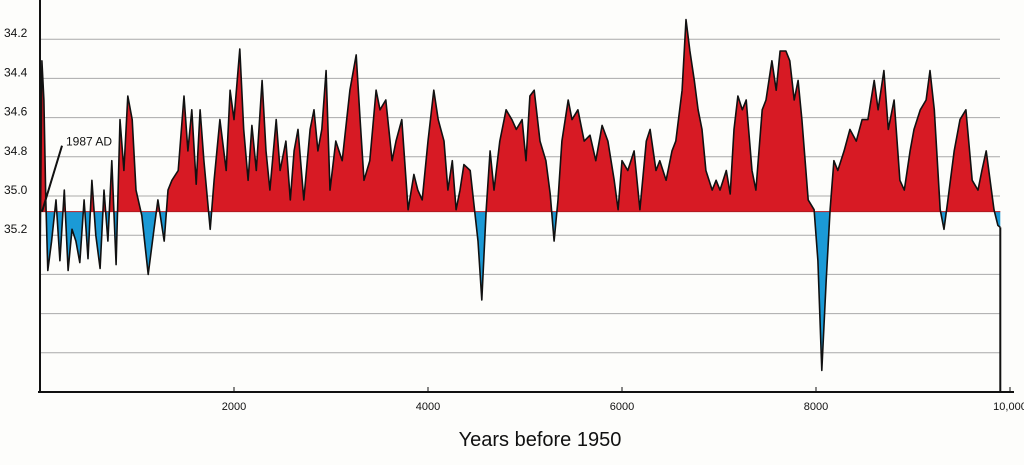 The width and height of the screenshot is (1024, 465). What do you see at coordinates (89, 142) in the screenshot?
I see `annotation-1987-ad: 1987 AD` at bounding box center [89, 142].